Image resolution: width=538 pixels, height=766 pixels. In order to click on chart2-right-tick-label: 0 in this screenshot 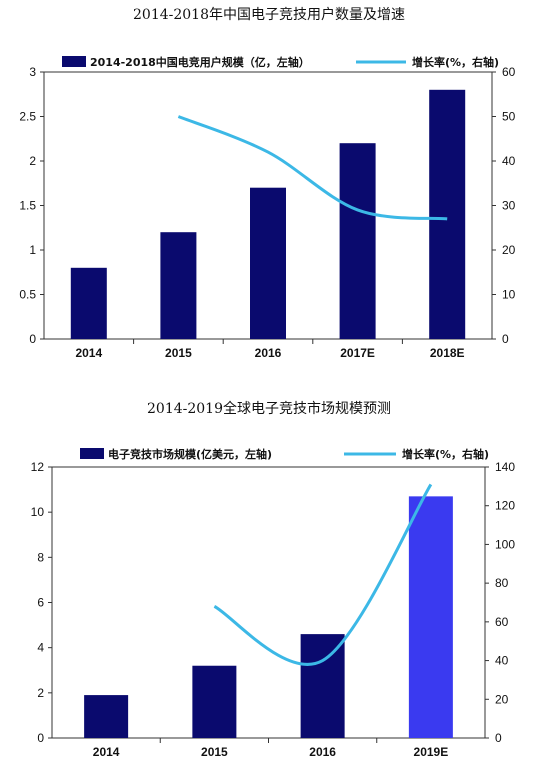, I will do `click(498, 738)`.